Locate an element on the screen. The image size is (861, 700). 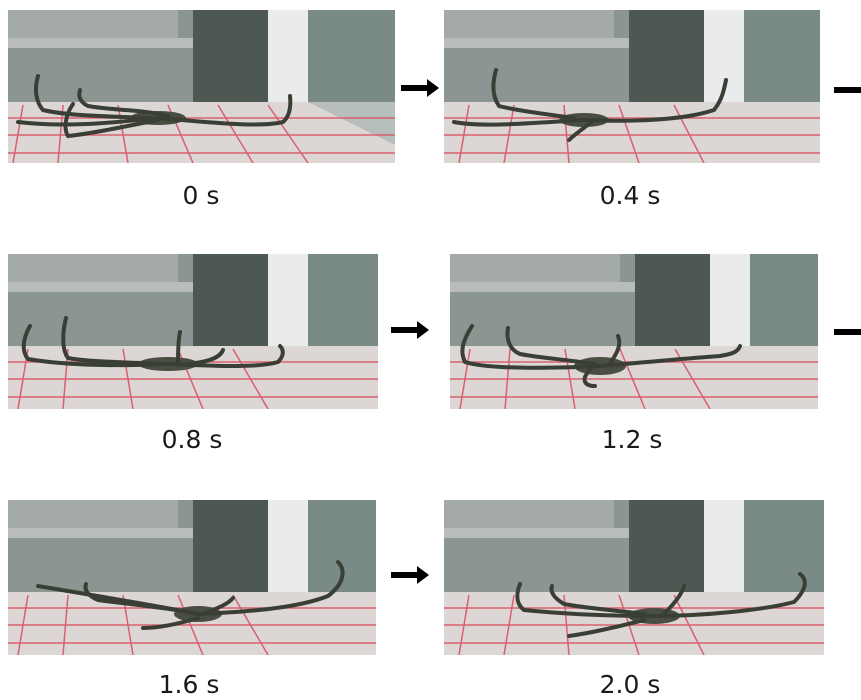
frame-1-6s is located at coordinates (192, 577).